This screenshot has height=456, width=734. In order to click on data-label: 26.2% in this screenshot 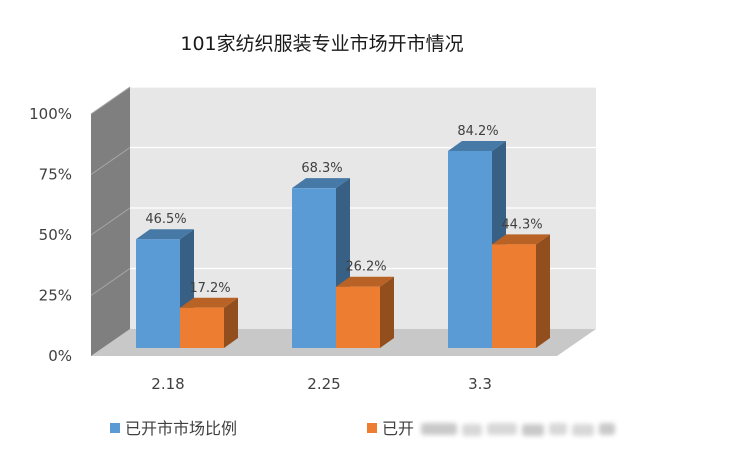, I will do `click(365, 267)`.